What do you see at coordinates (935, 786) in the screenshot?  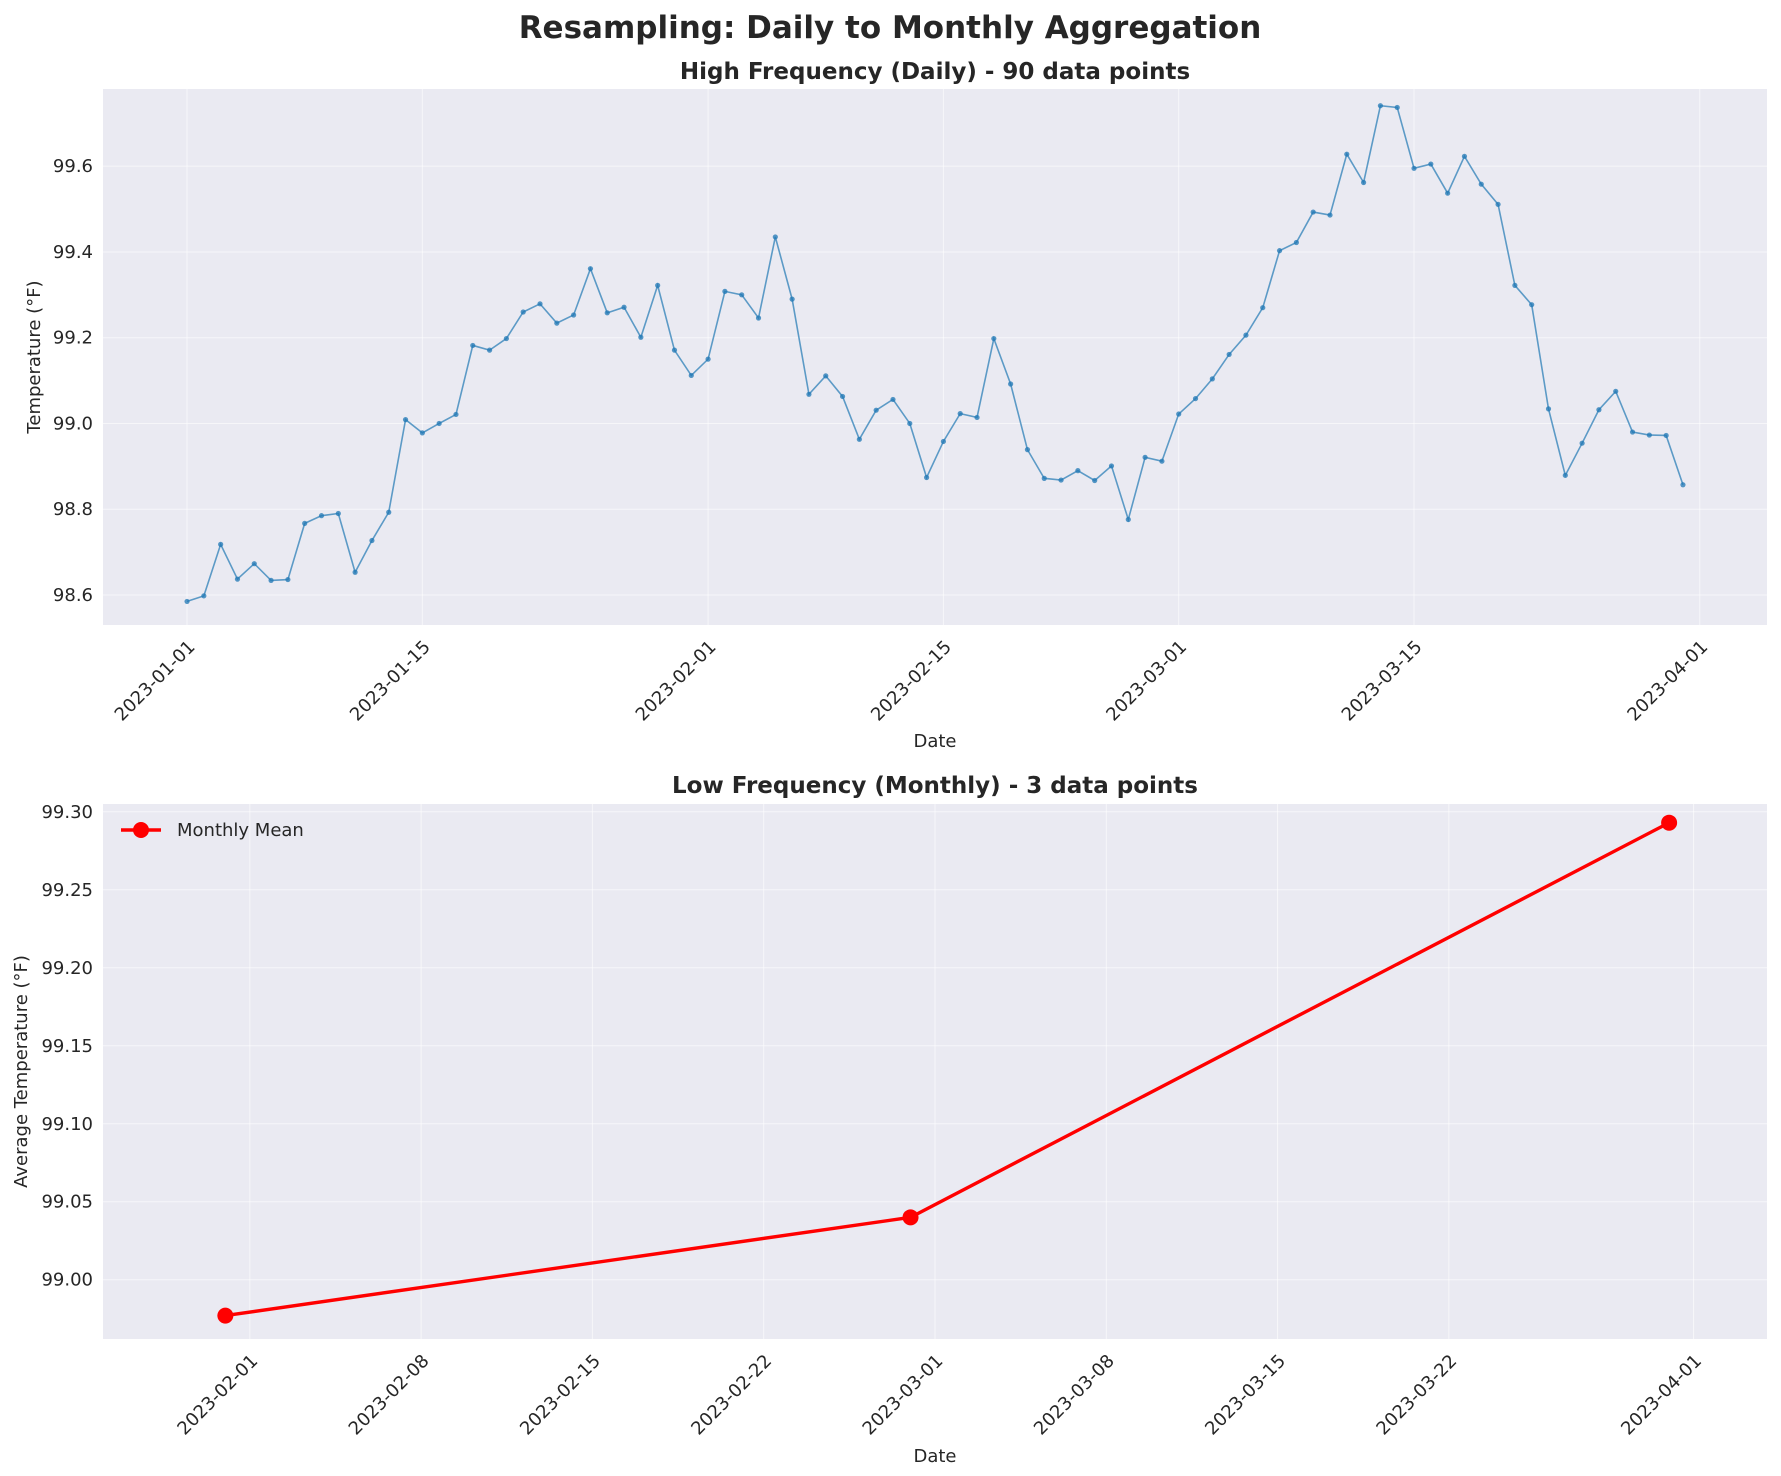 I see `monthly-chart-title: Low Frequency (Monthly) - 3 data points` at bounding box center [935, 786].